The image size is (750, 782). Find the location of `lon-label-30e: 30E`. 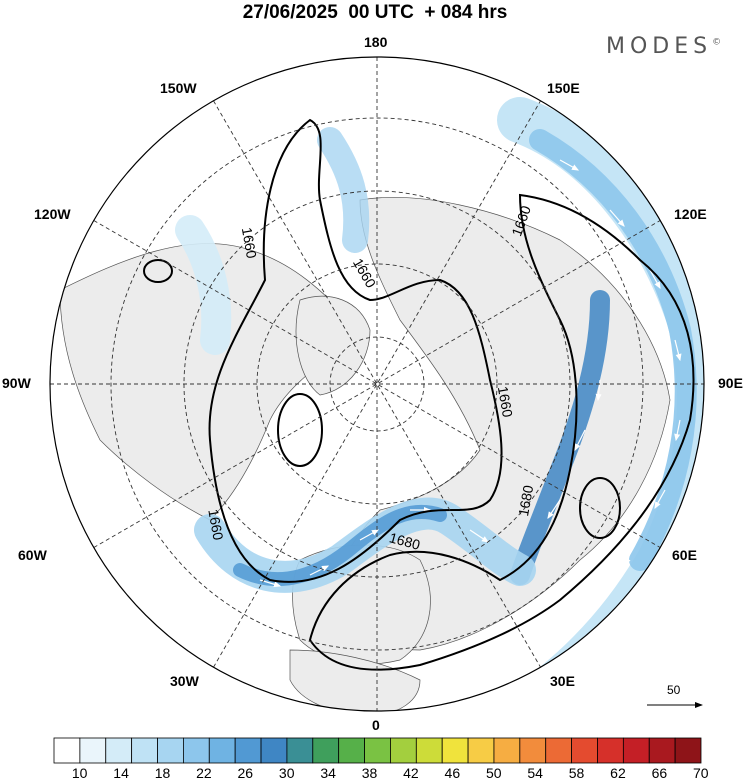

lon-label-30e: 30E is located at coordinates (562, 681).